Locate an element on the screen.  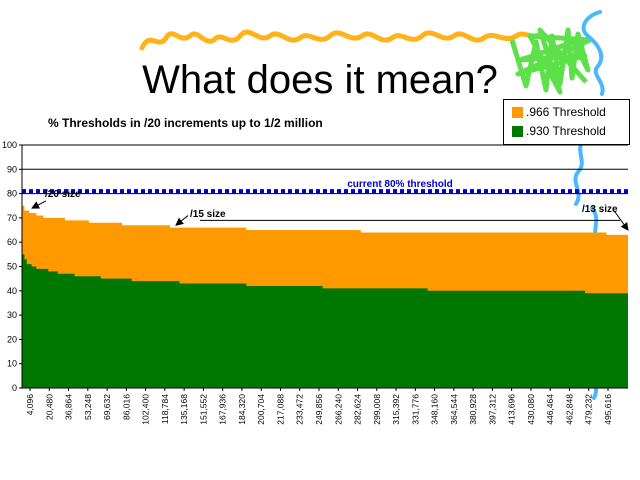
x-tick-label: 151,552 is located at coordinates (203, 409).